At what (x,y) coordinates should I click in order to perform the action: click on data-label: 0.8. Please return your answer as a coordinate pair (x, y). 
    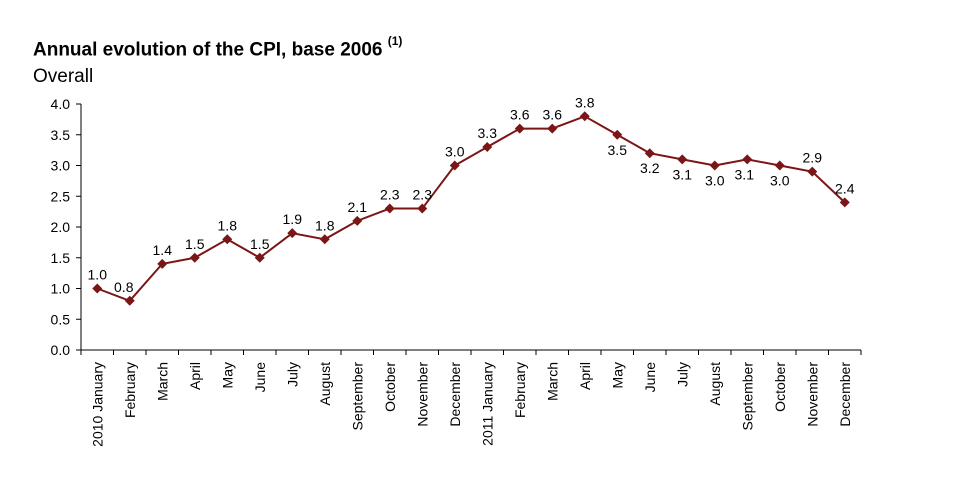
    Looking at the image, I should click on (124, 287).